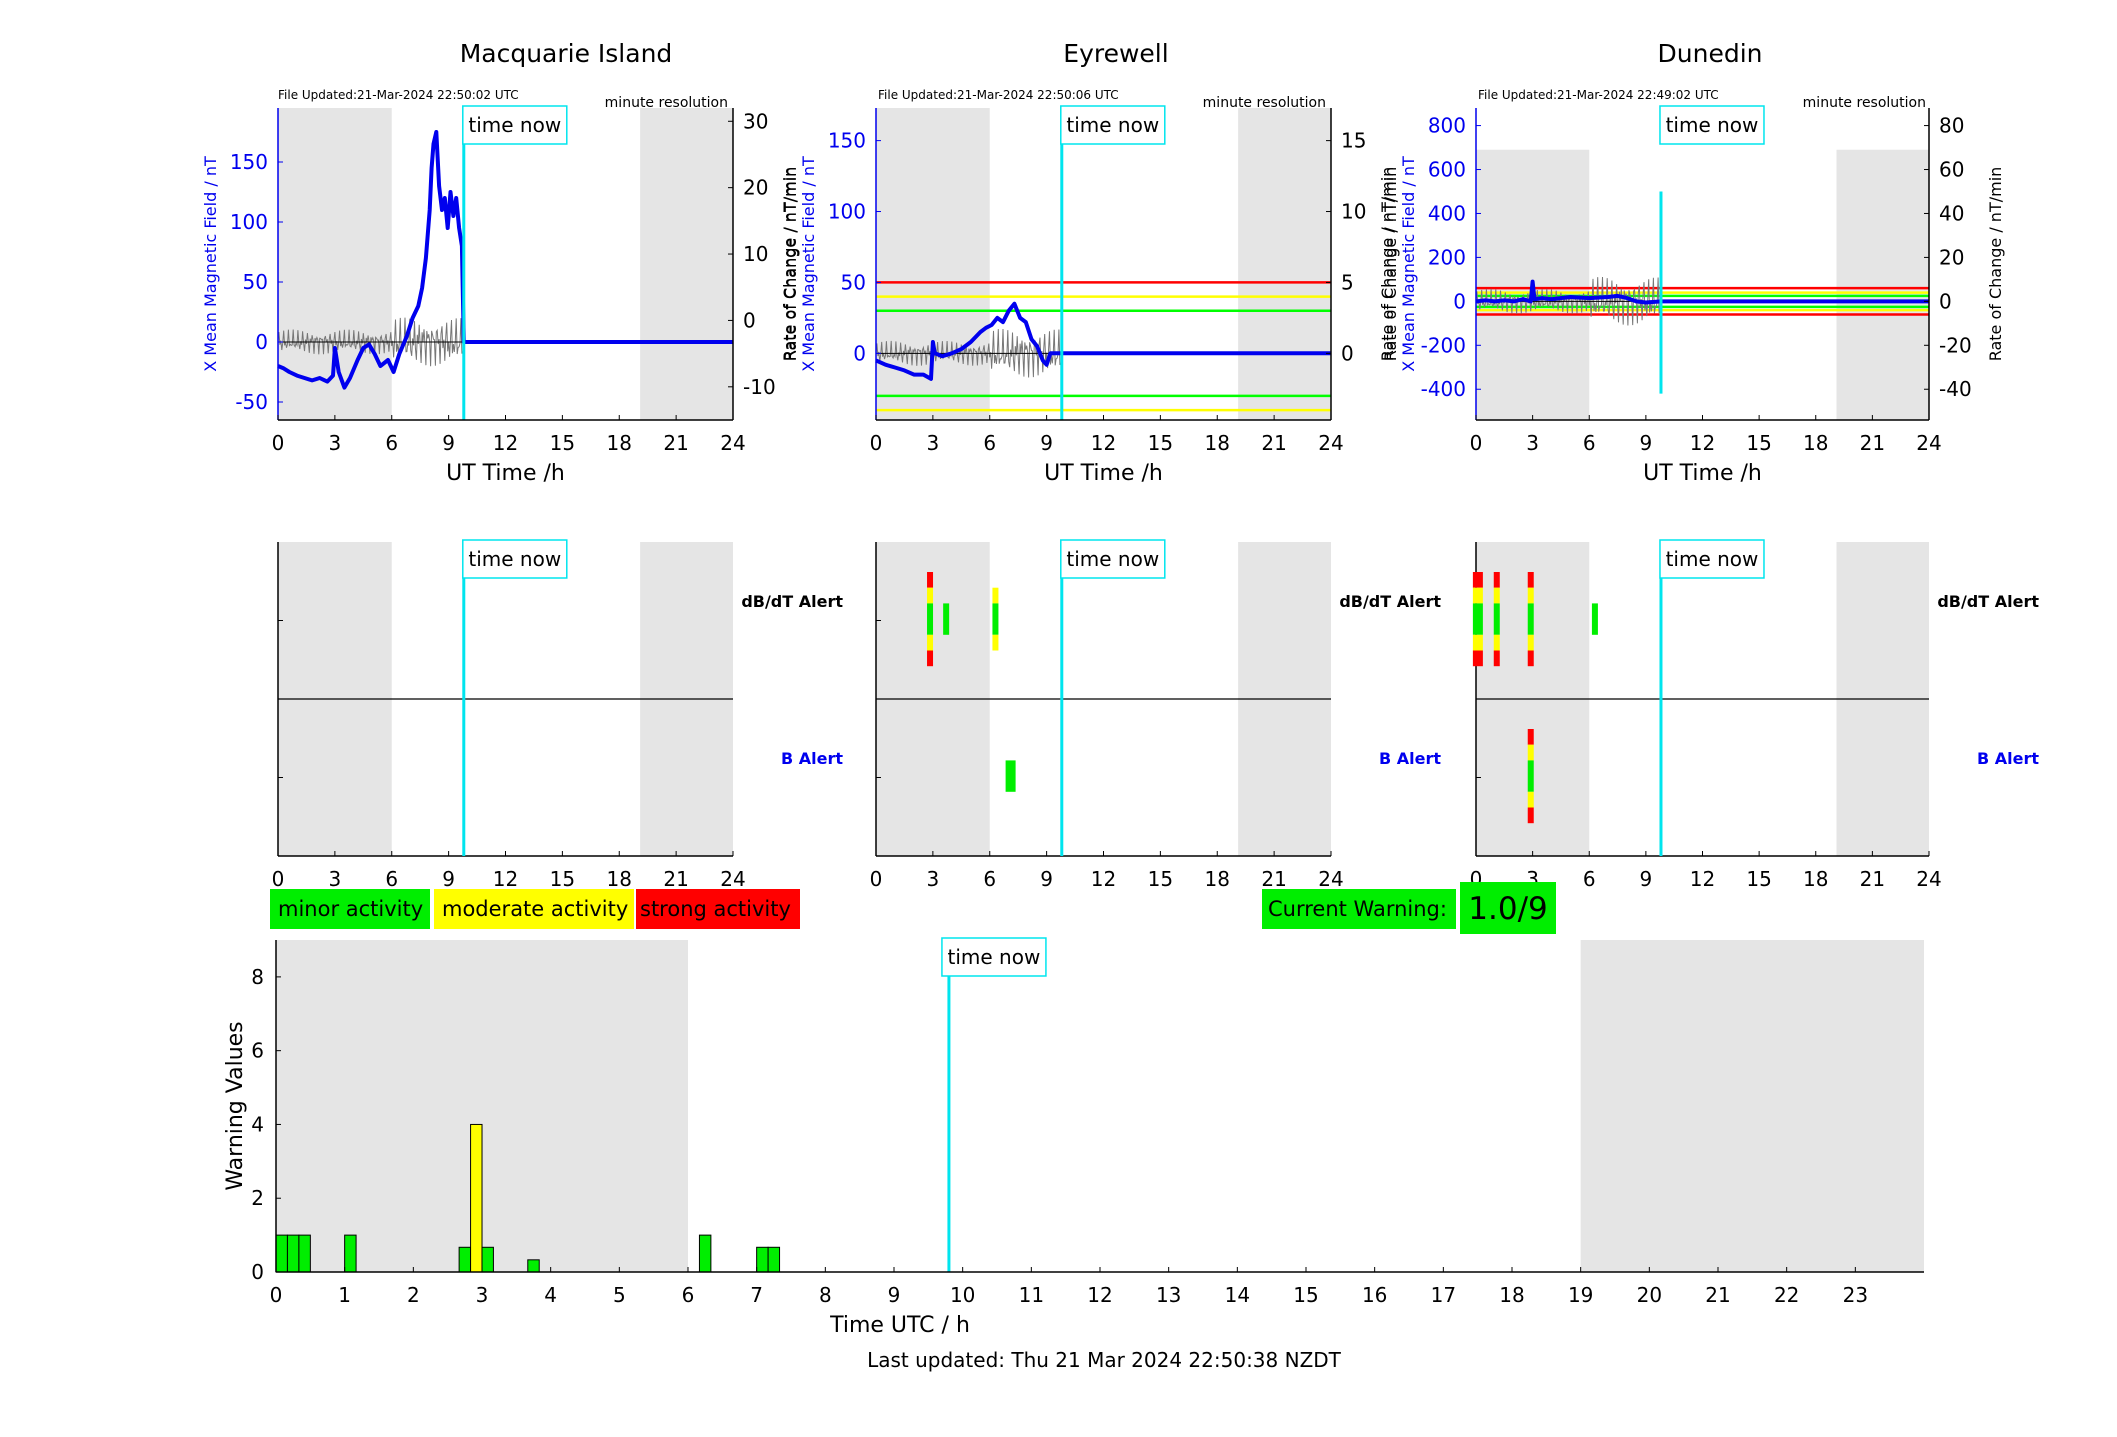  What do you see at coordinates (1443, 389) in the screenshot?
I see `y-tick-label: -400` at bounding box center [1443, 389].